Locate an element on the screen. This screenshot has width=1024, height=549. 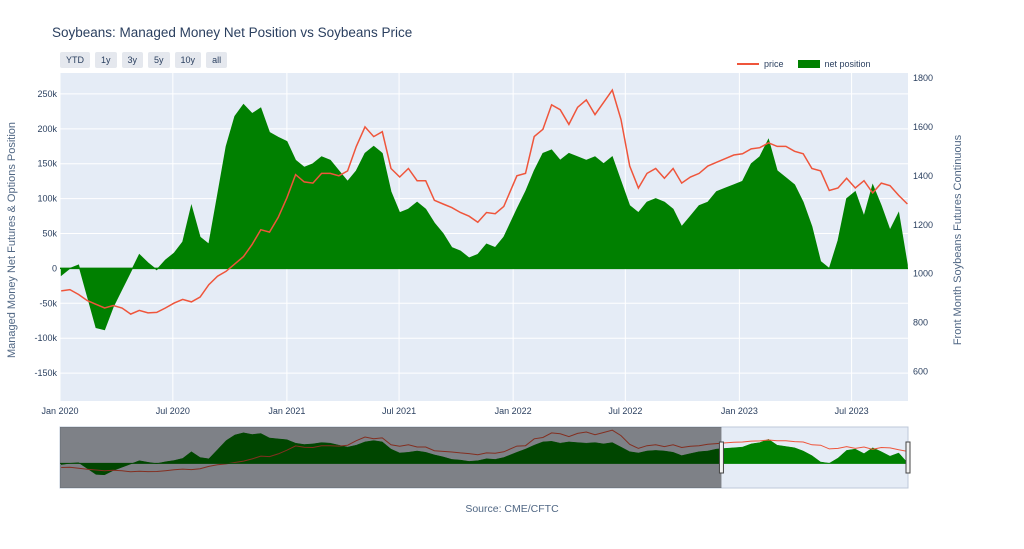
legend-item-net-position: net position is located at coordinates (834, 64).